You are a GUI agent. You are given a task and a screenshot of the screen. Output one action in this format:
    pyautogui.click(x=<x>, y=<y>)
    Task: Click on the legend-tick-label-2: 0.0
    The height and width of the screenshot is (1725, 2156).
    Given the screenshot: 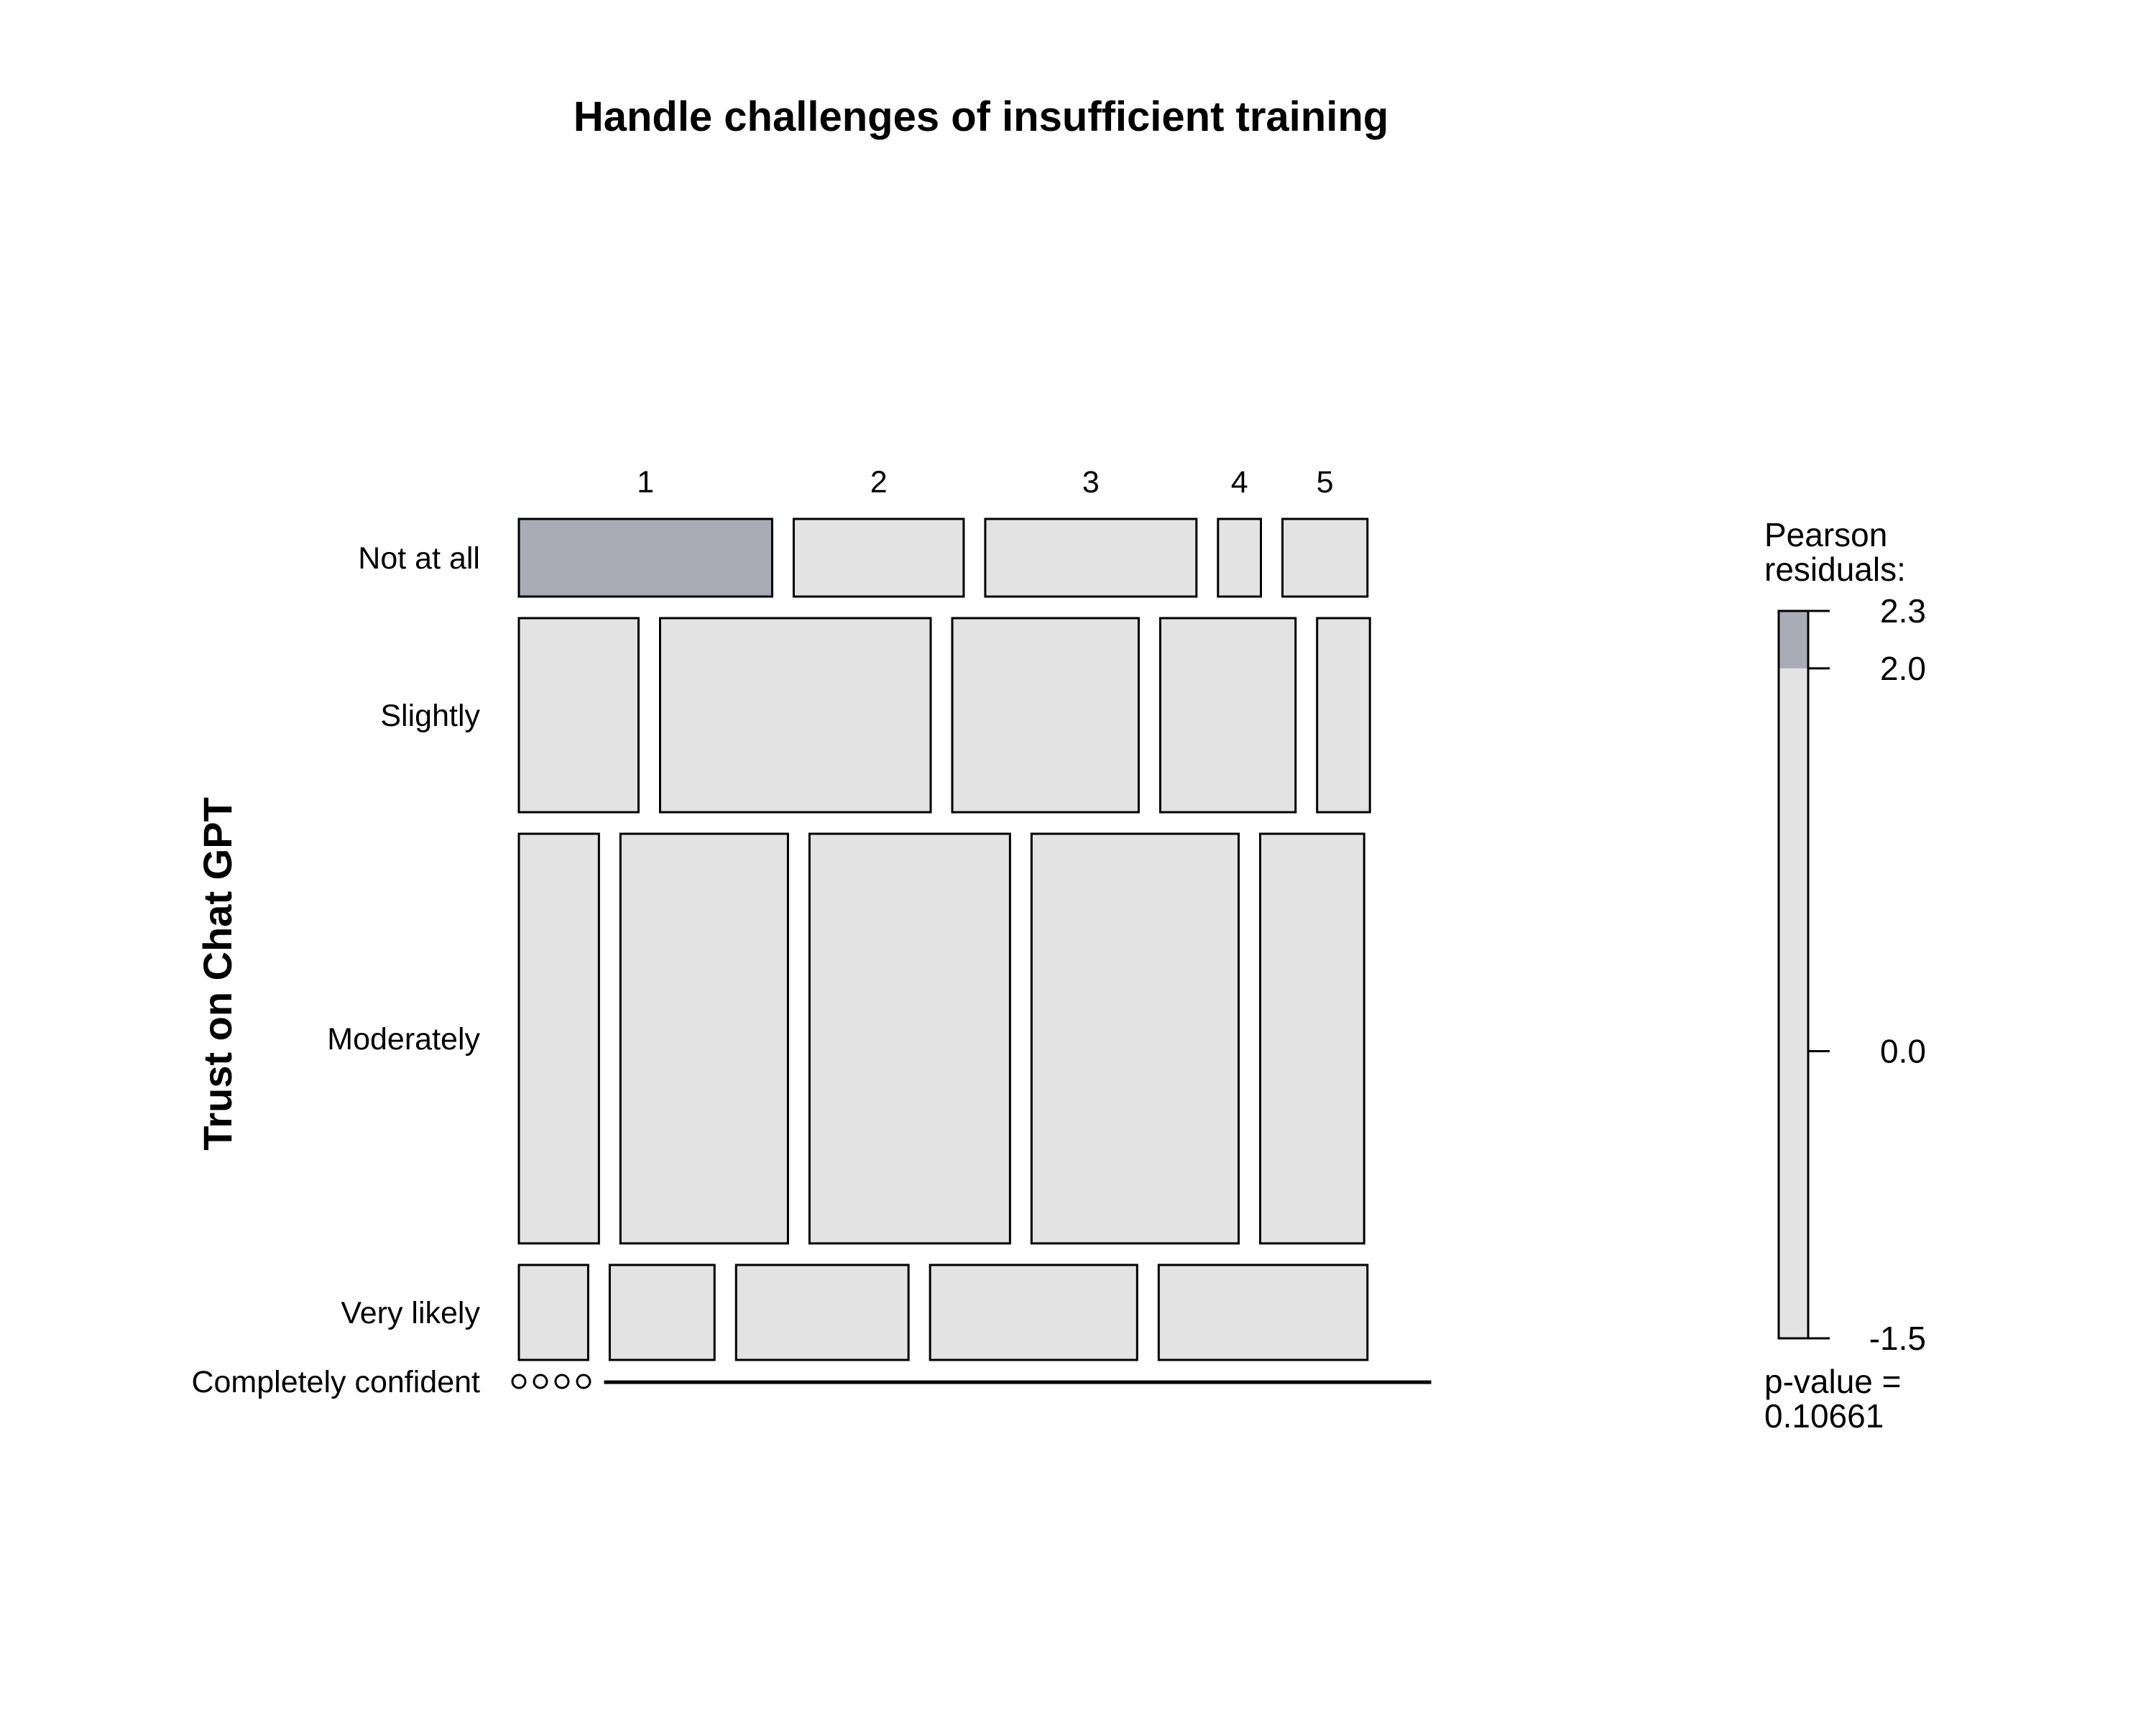 What is the action you would take?
    pyautogui.click(x=1903, y=1051)
    